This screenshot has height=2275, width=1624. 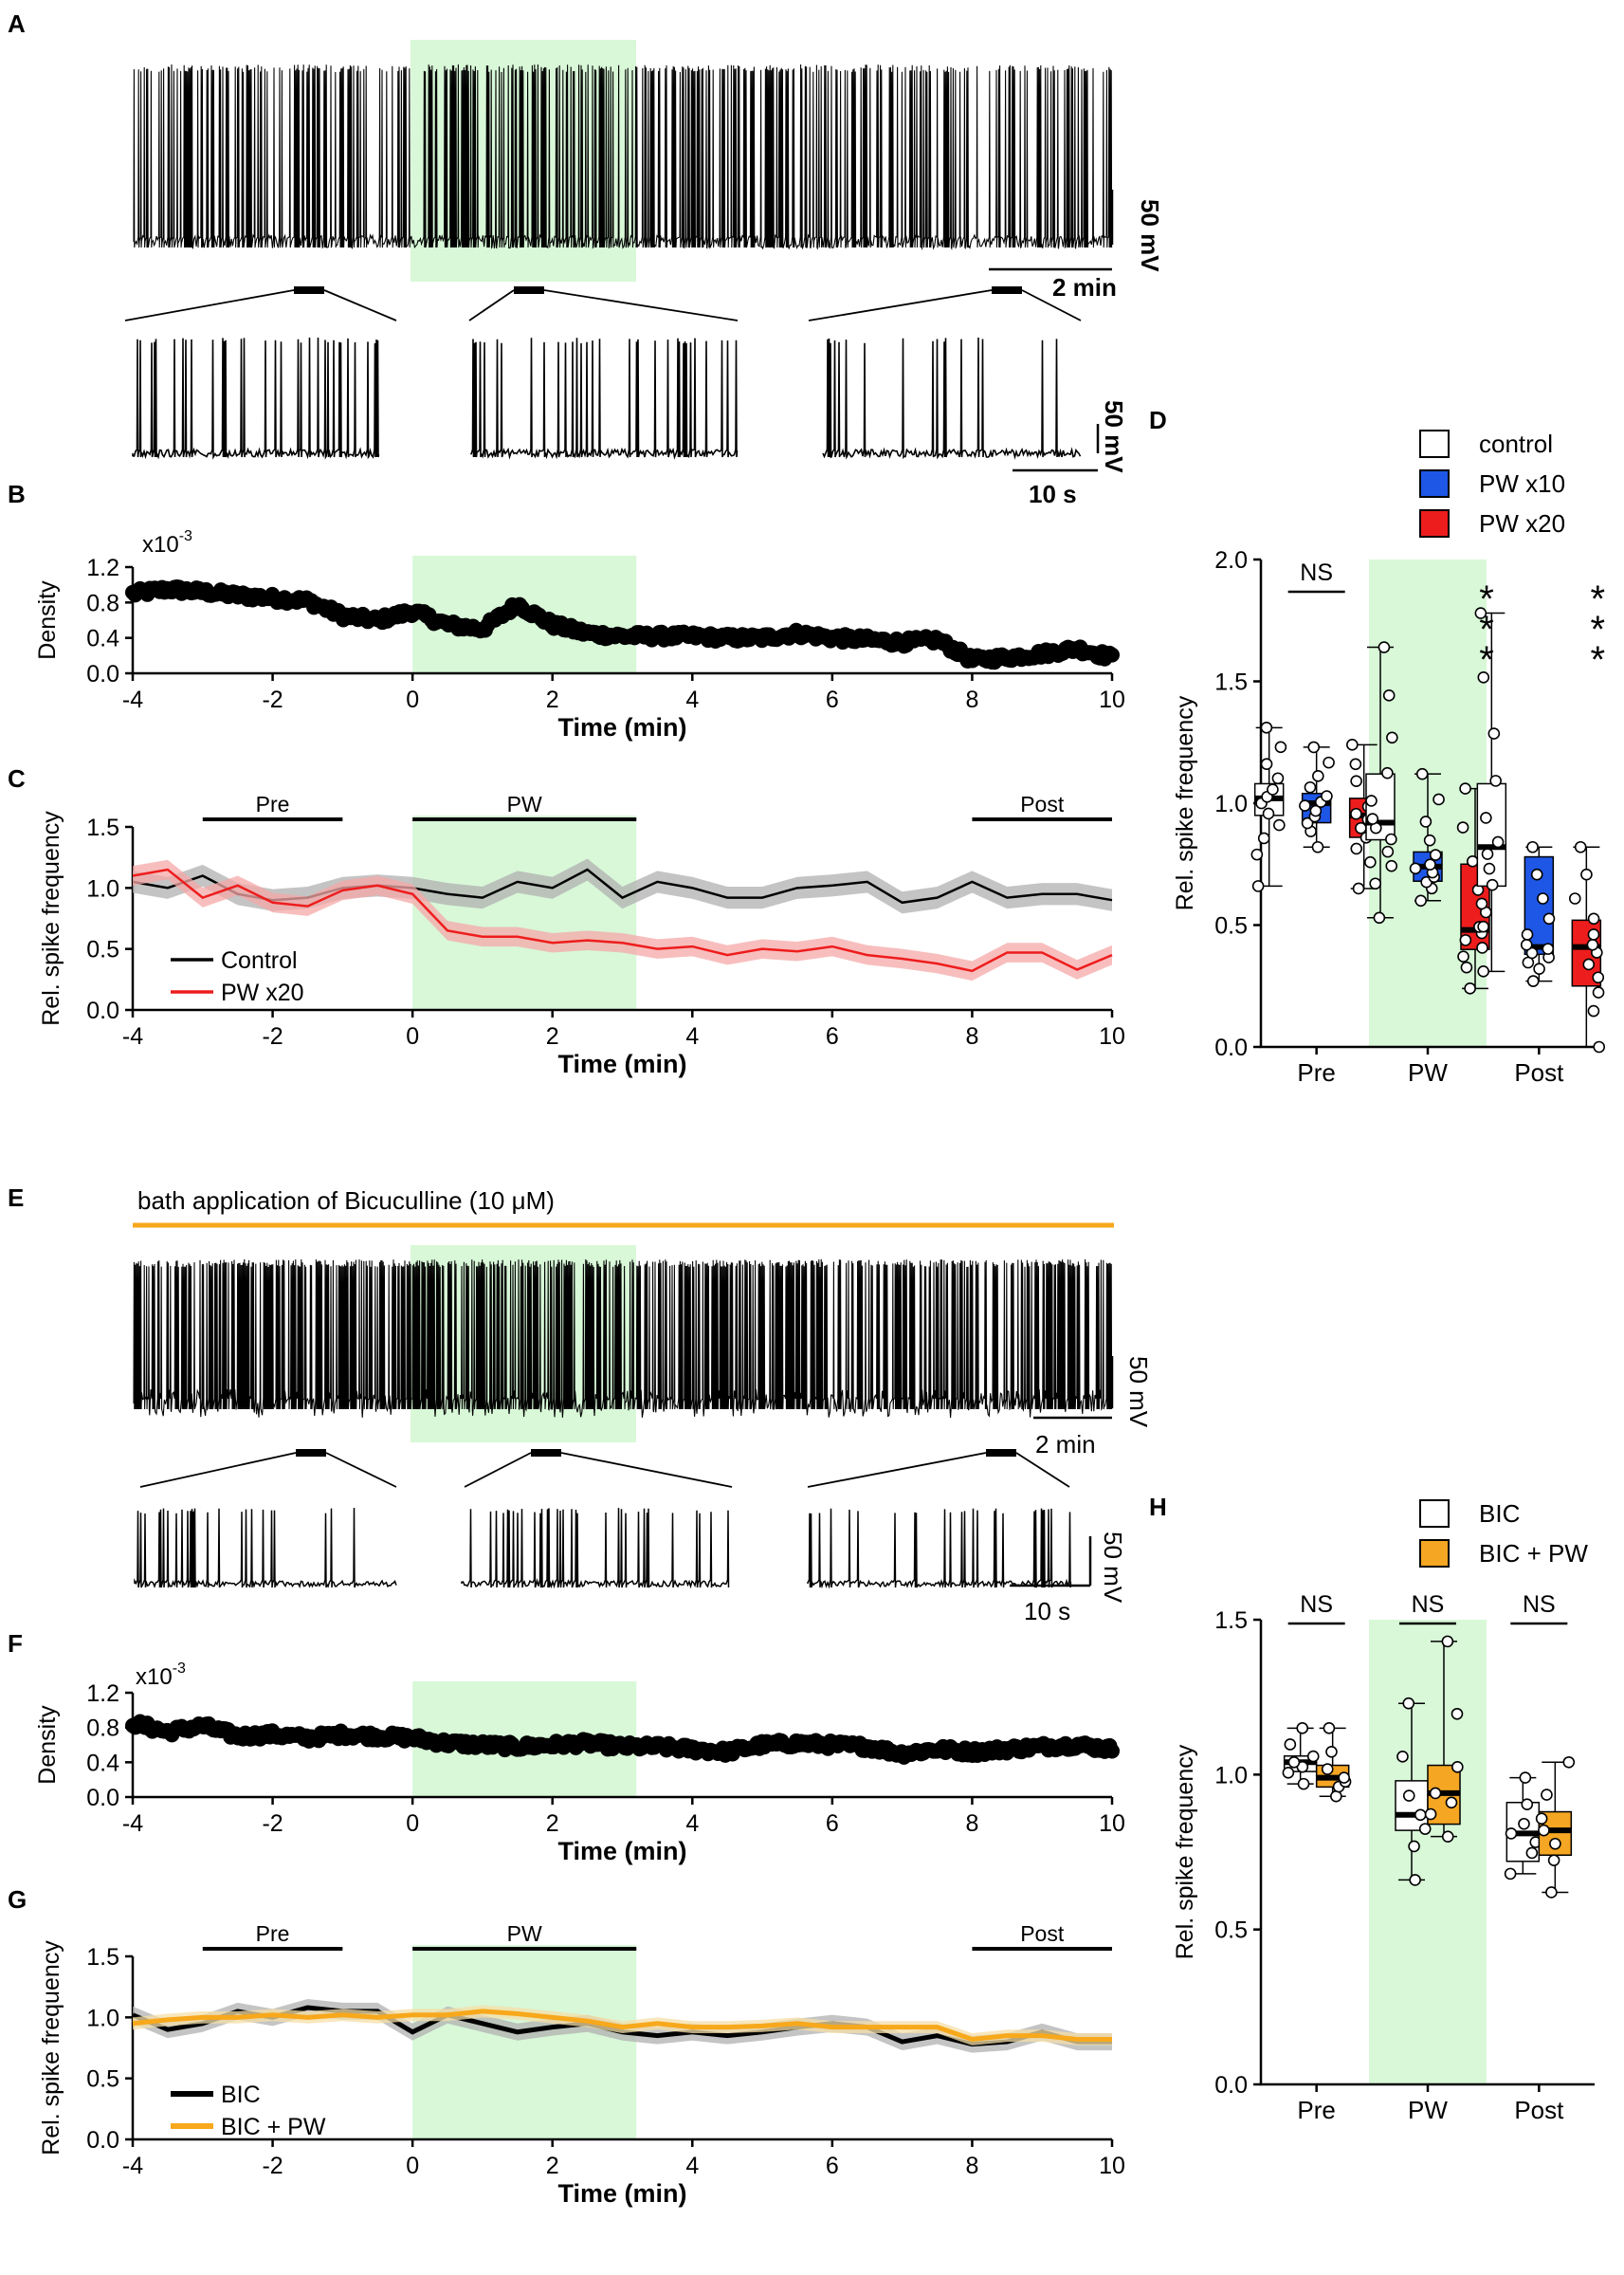 What do you see at coordinates (692, 2166) in the screenshot?
I see `x-tick-label: 4` at bounding box center [692, 2166].